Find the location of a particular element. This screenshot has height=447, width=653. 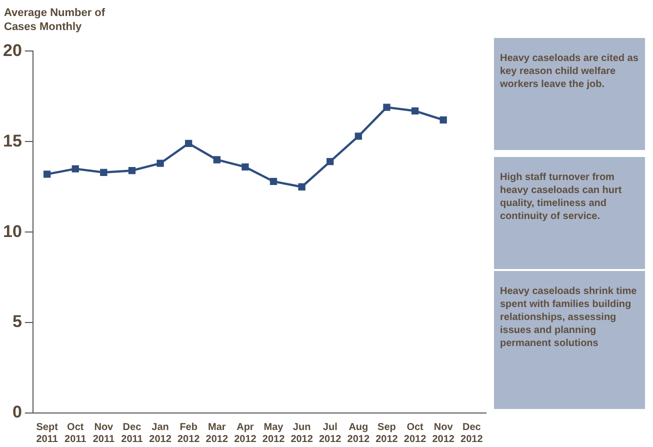

x-tick-label: Aug 2012 is located at coordinates (358, 433).